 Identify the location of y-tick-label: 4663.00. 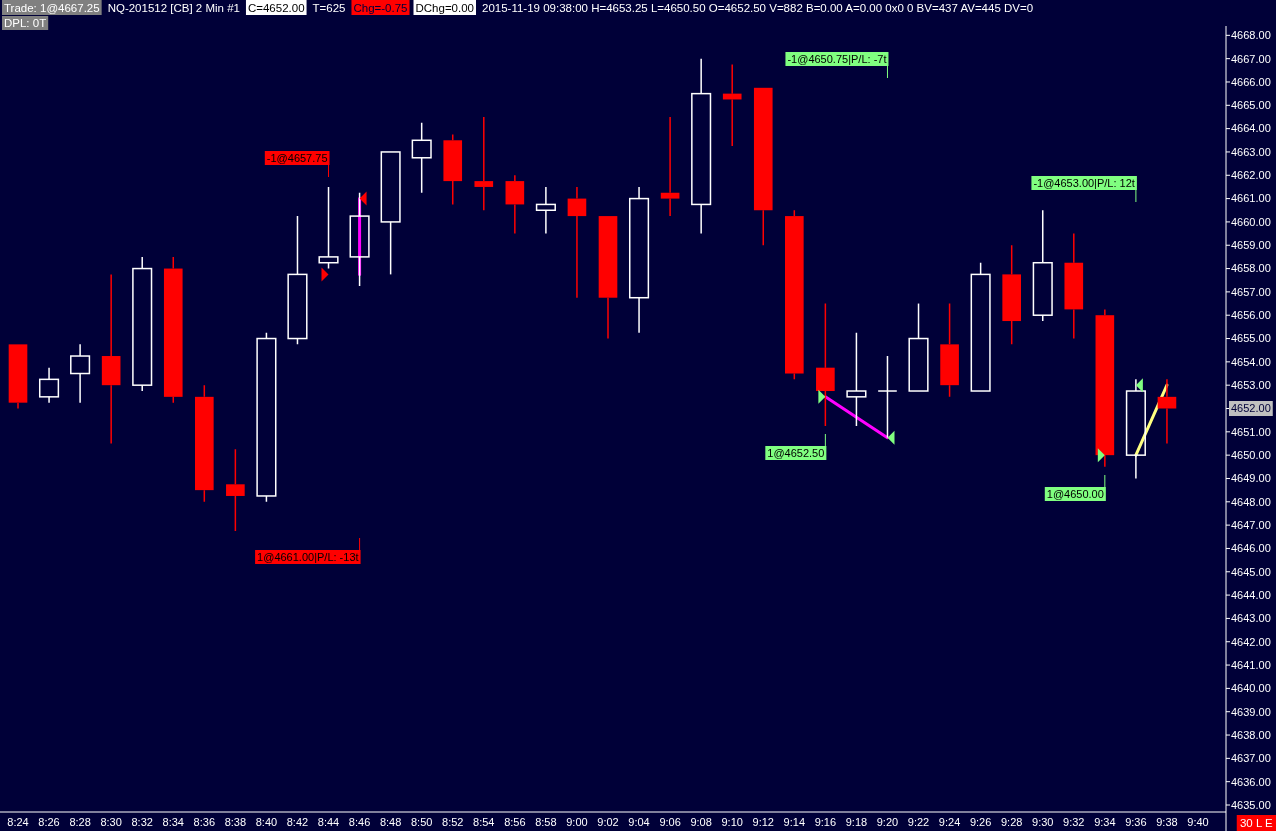
(1251, 151).